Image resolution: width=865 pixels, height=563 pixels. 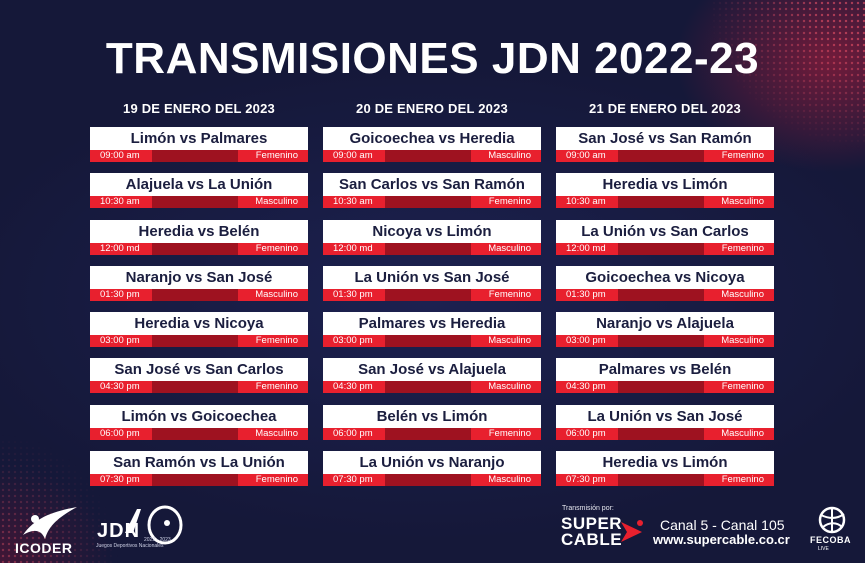 I want to click on match-card: Heredia vs Limón 10:30 am Masculino, so click(x=665, y=191).